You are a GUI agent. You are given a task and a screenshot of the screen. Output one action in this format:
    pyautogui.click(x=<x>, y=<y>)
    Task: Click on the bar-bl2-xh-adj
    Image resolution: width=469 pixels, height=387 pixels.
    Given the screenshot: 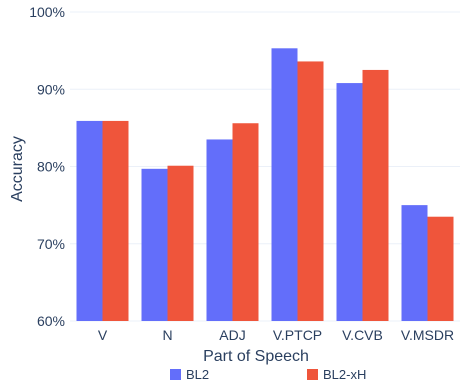 What is the action you would take?
    pyautogui.click(x=245, y=222)
    